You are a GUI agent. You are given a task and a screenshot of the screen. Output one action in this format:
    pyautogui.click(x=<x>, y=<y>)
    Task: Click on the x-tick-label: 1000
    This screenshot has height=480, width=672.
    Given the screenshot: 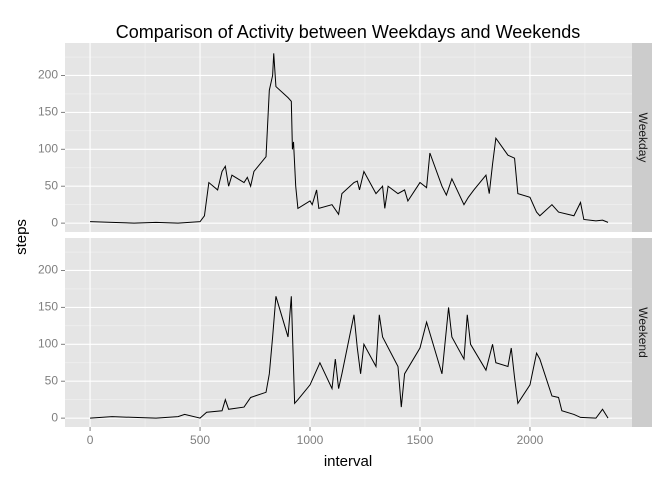 What is the action you would take?
    pyautogui.click(x=310, y=440)
    